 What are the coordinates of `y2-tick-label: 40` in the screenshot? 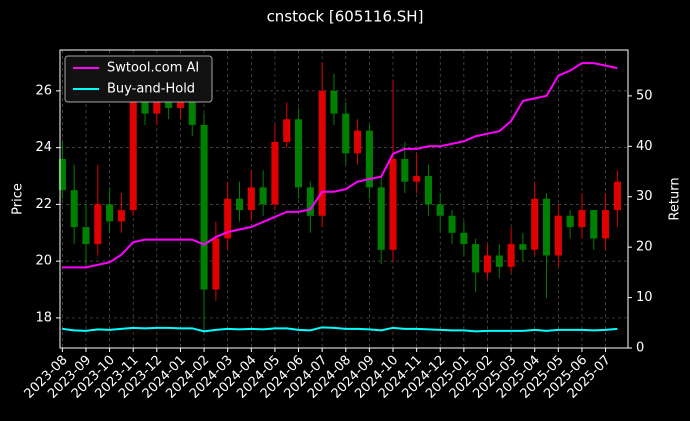 It's located at (644, 146).